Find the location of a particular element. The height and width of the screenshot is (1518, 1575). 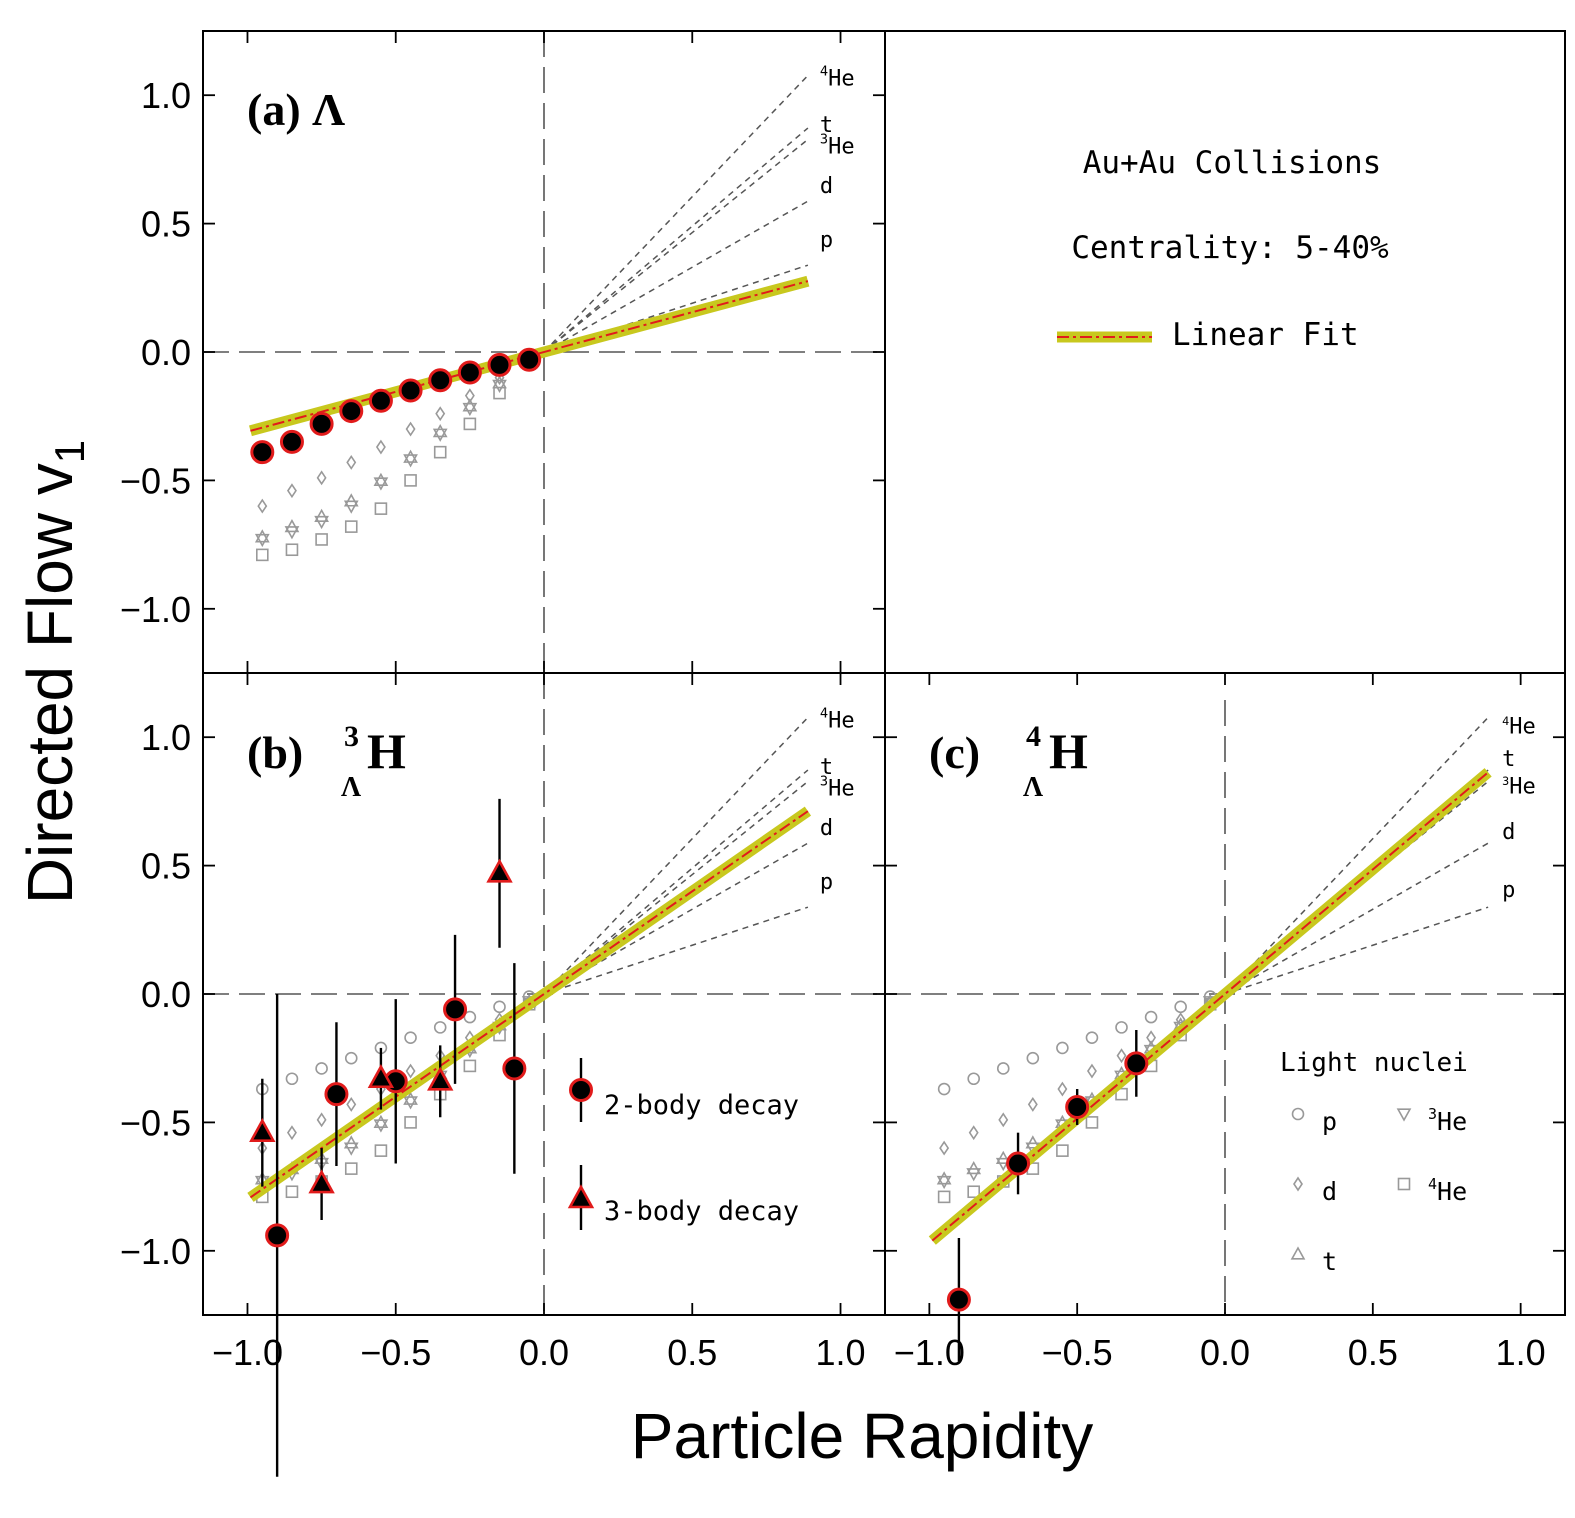

legend-marker-p is located at coordinates (1298, 1114).